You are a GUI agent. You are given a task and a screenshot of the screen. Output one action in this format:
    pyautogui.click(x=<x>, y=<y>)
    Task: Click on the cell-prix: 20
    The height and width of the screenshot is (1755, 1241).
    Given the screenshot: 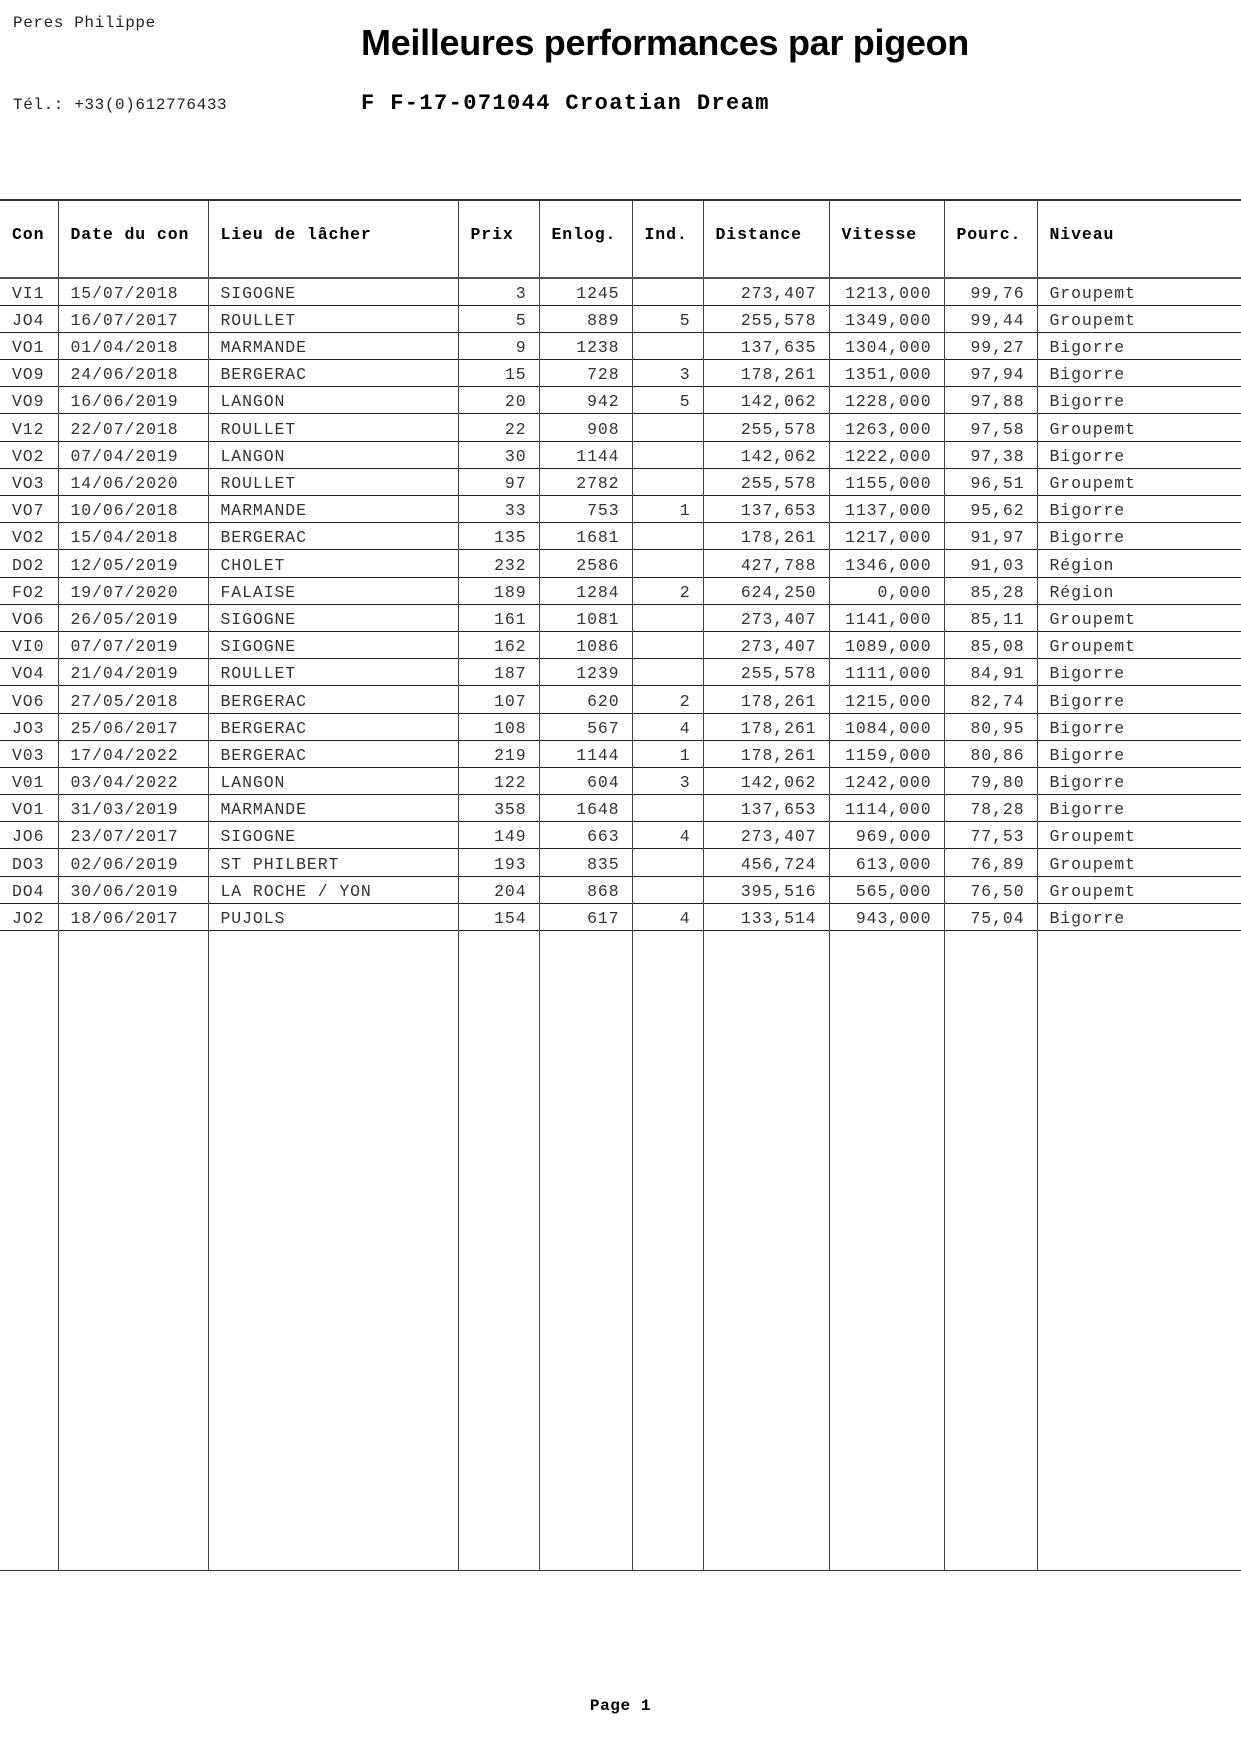 What is the action you would take?
    pyautogui.click(x=498, y=400)
    